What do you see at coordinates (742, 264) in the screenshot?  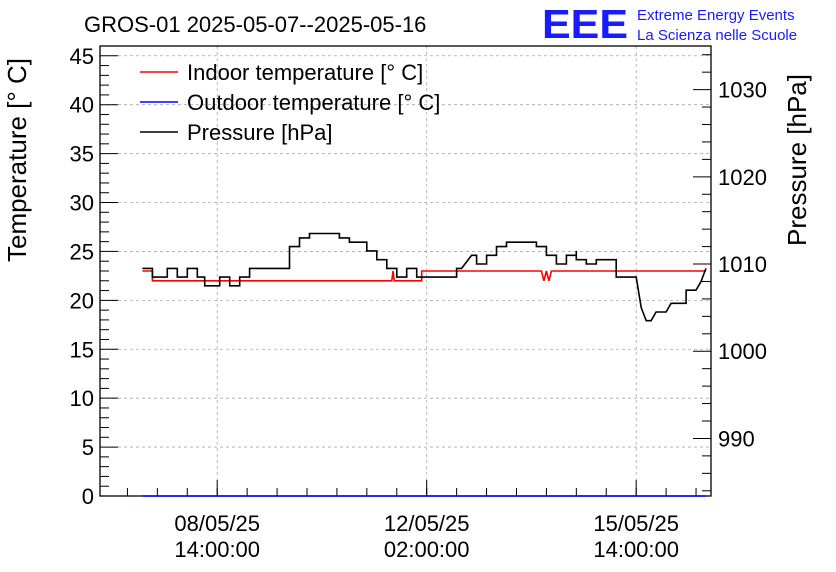 I see `y2-tick-label: 1010` at bounding box center [742, 264].